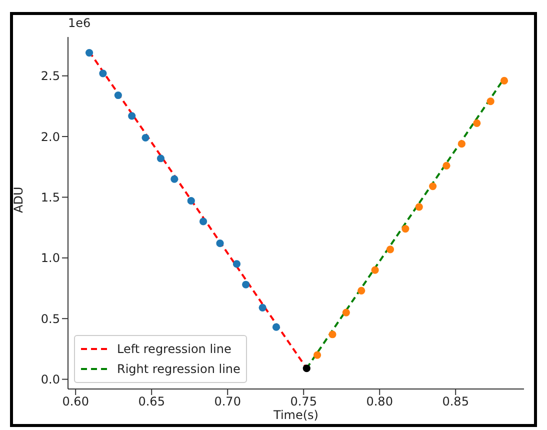  I want to click on y-tick-label: 1.0, so click(50, 258).